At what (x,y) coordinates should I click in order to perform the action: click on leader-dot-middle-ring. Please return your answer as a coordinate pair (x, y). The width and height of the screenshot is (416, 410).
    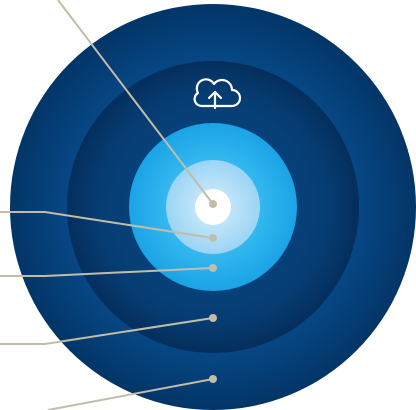
    Looking at the image, I should click on (213, 318).